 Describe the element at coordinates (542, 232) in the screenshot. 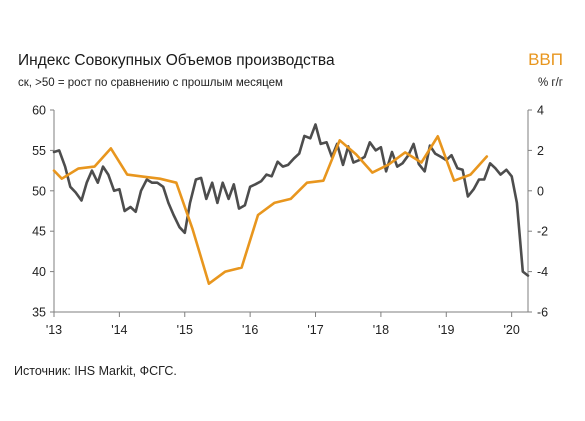

I see `right-tick-label: -2` at that location.